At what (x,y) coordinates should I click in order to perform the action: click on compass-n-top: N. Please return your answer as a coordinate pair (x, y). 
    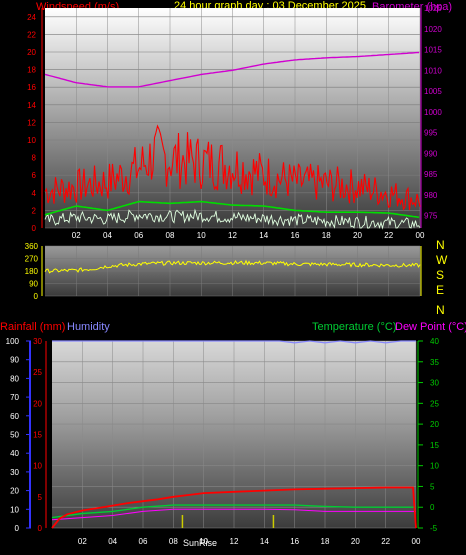
    Looking at the image, I should click on (440, 245).